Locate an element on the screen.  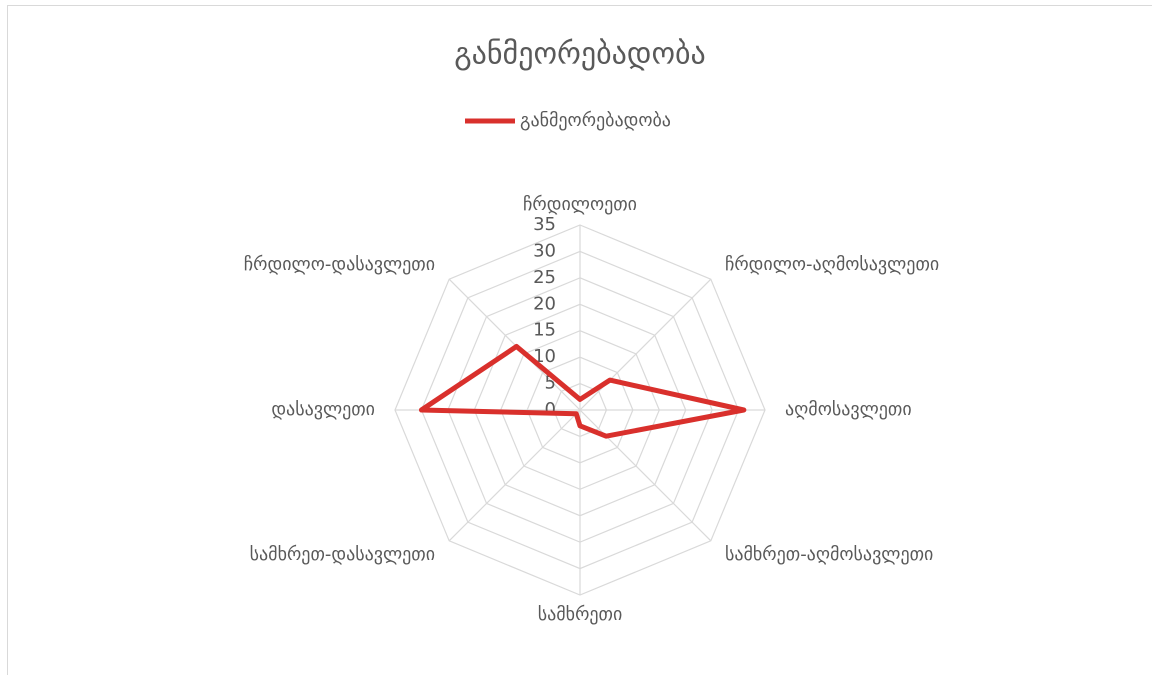
category-label: სამხრეთ-აღმოსავლეთი is located at coordinates (829, 554).